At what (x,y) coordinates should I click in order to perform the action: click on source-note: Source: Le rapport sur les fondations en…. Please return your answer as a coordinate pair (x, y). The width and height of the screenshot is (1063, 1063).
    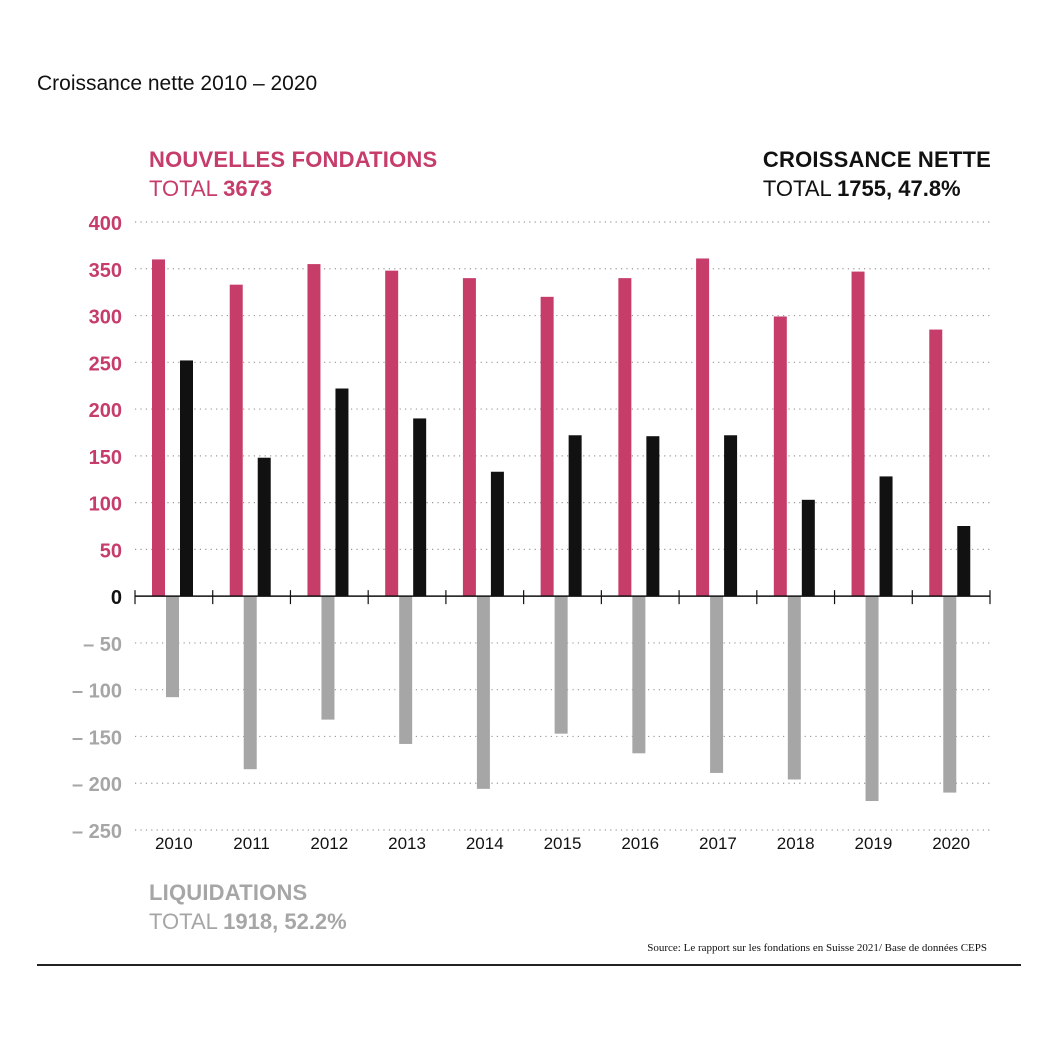
    Looking at the image, I should click on (817, 948).